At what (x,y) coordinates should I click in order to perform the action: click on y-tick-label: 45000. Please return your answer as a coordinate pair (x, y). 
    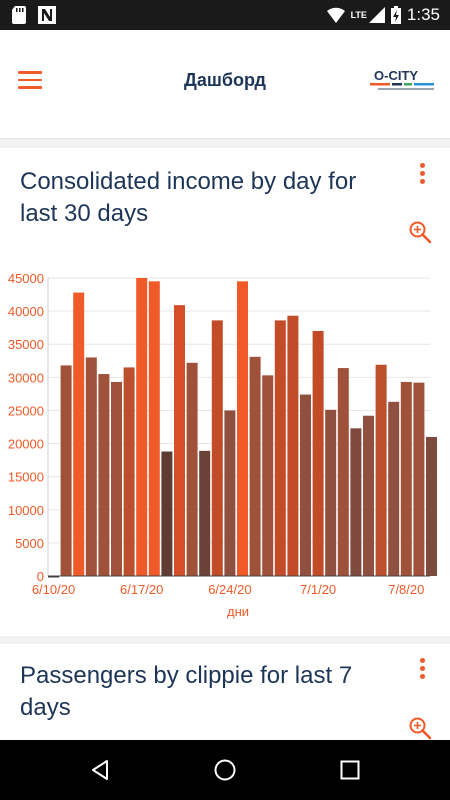
    Looking at the image, I should click on (26, 278).